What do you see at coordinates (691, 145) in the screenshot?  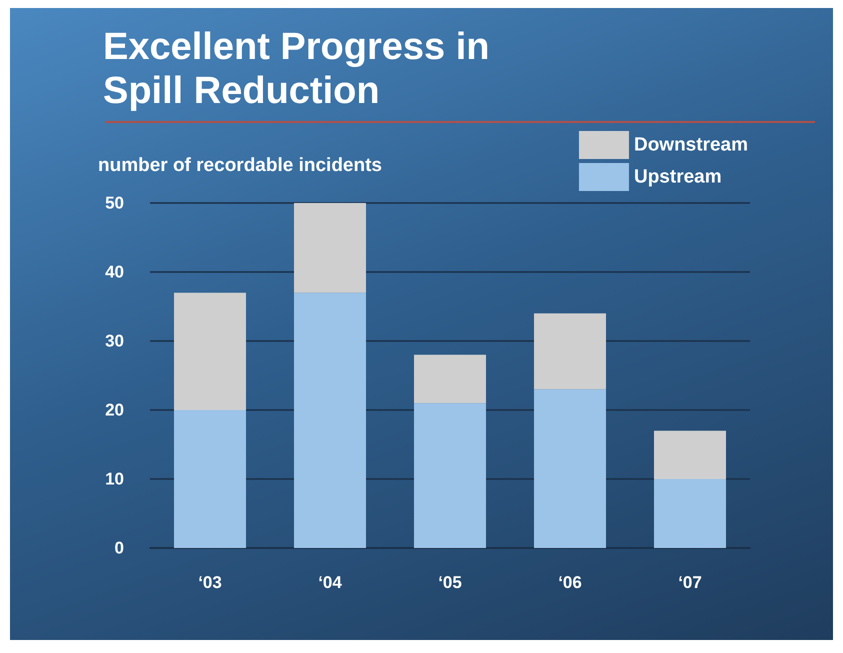 I see `legend-label: Downstream` at bounding box center [691, 145].